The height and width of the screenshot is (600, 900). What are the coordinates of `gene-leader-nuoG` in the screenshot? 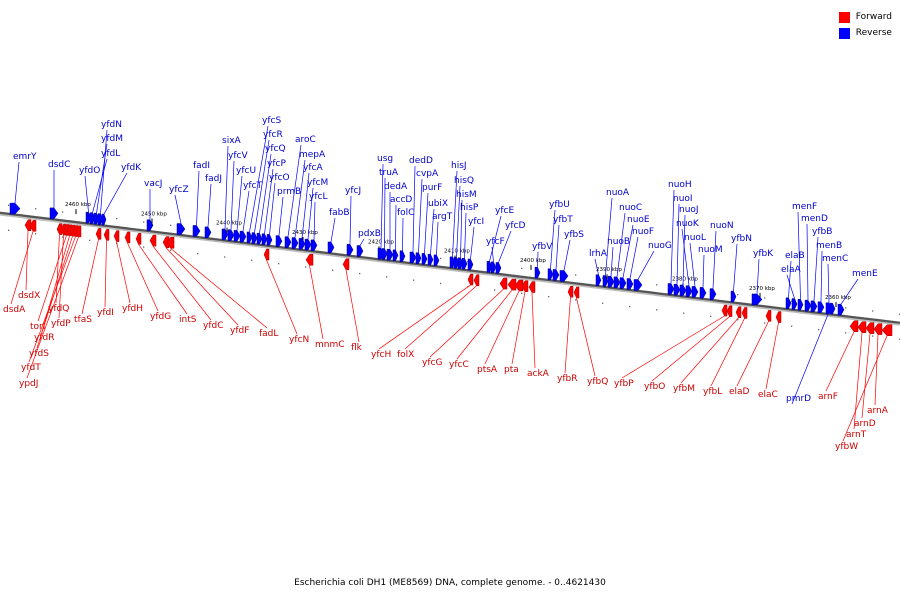 It's located at (646, 265).